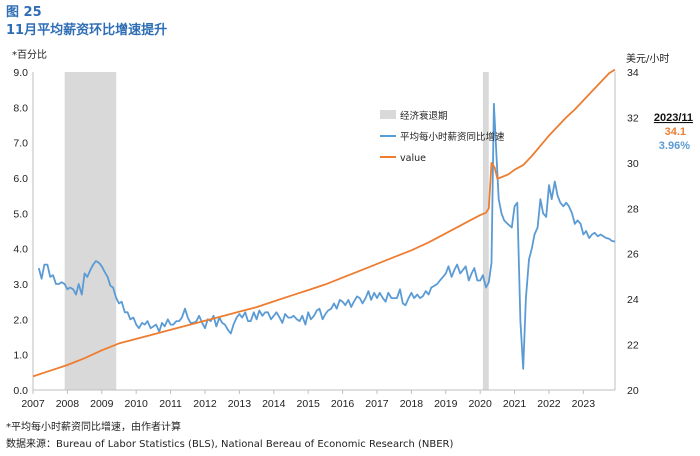  I want to click on x-tick-label: 2017, so click(377, 404).